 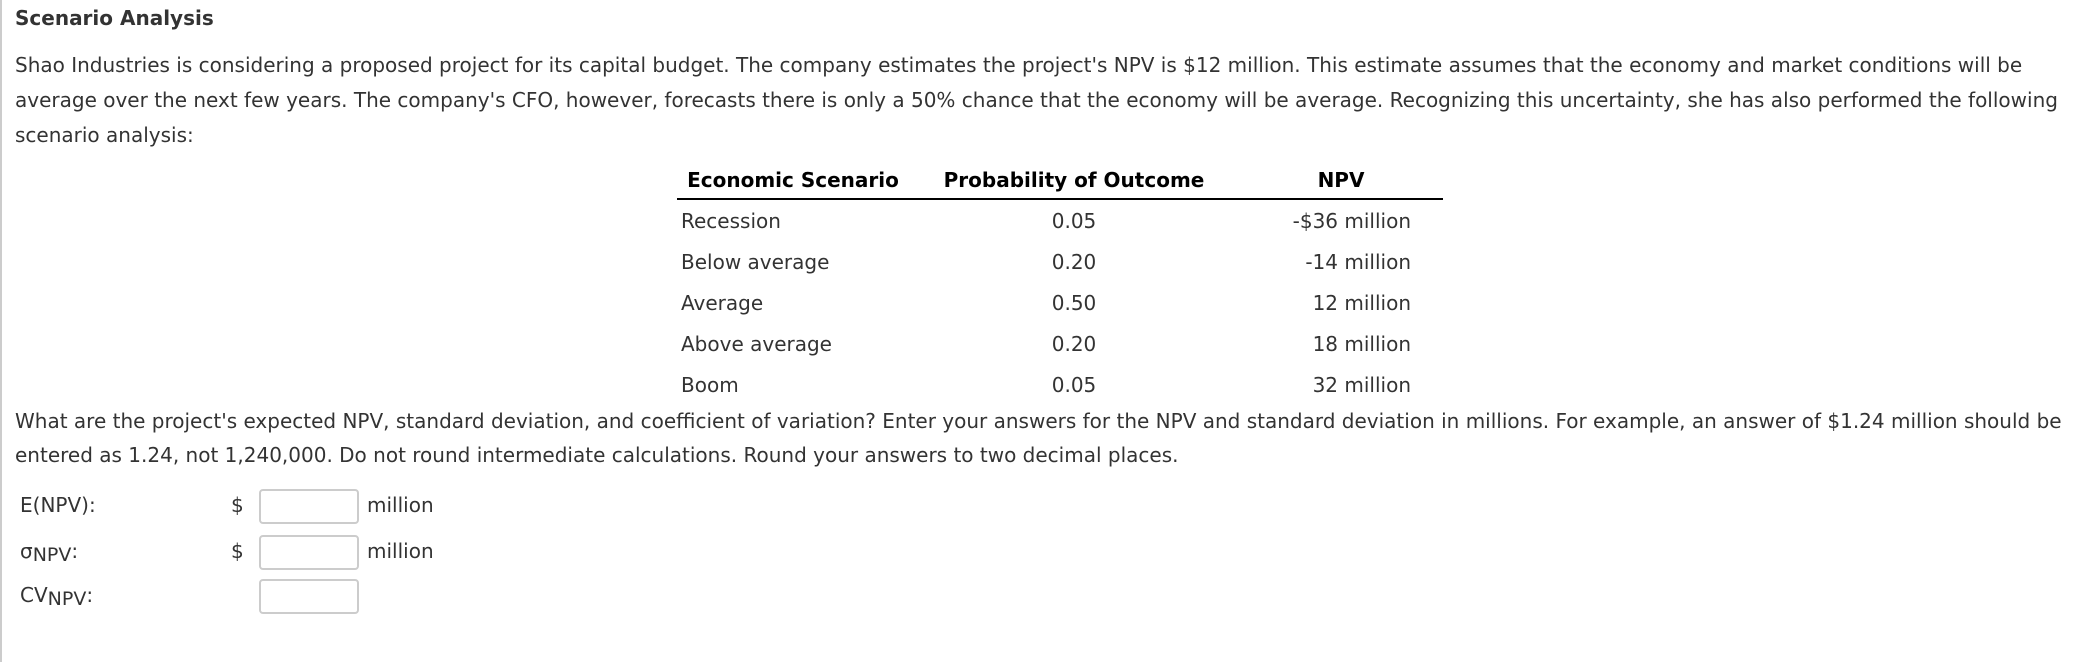 I want to click on answer-row-std-dev: σNPV: $ million, so click(x=302, y=553).